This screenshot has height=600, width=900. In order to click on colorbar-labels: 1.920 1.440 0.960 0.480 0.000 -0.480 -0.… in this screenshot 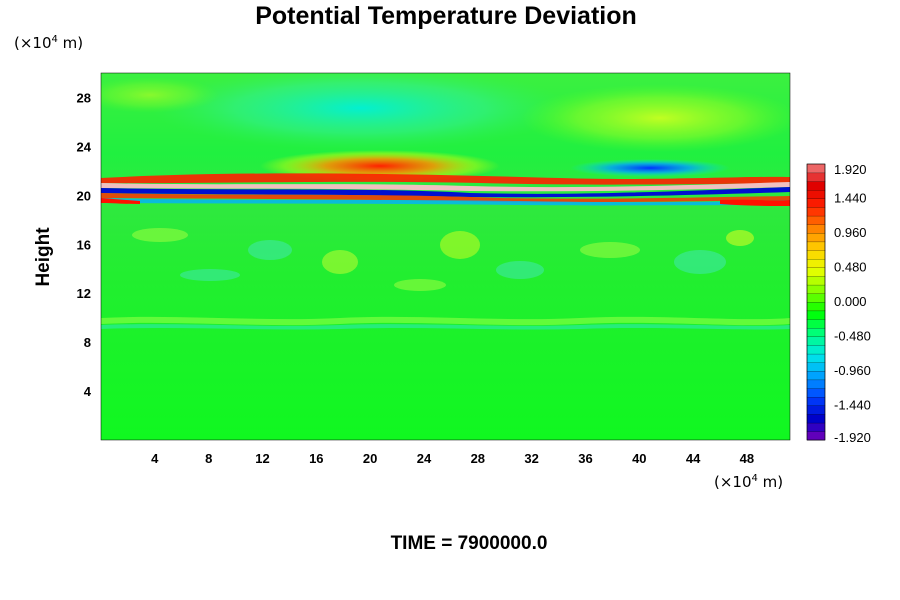, I will do `click(852, 303)`.